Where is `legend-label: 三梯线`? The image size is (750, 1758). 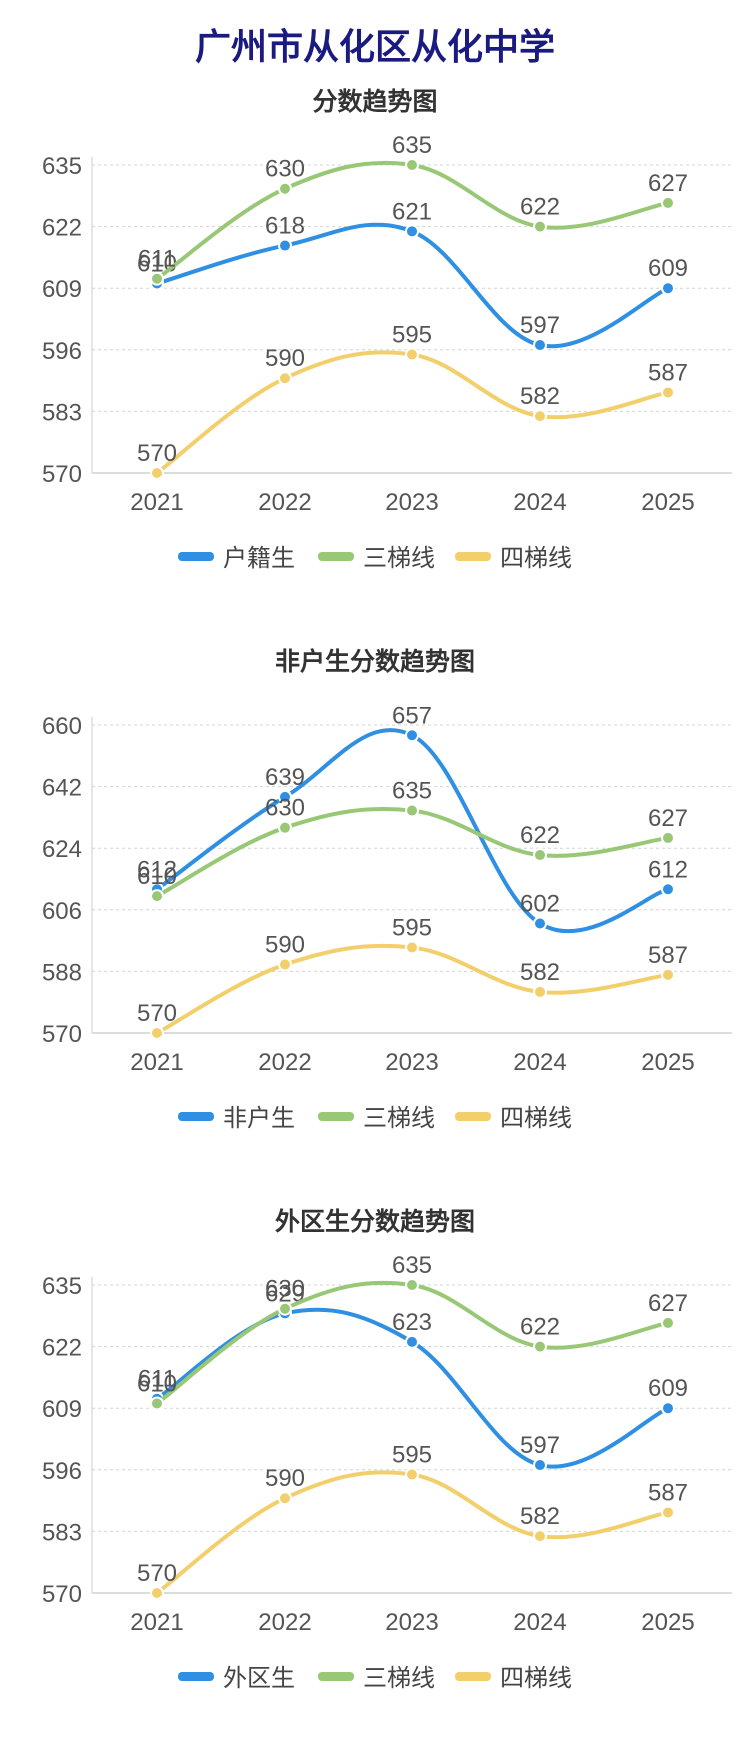 legend-label: 三梯线 is located at coordinates (399, 558).